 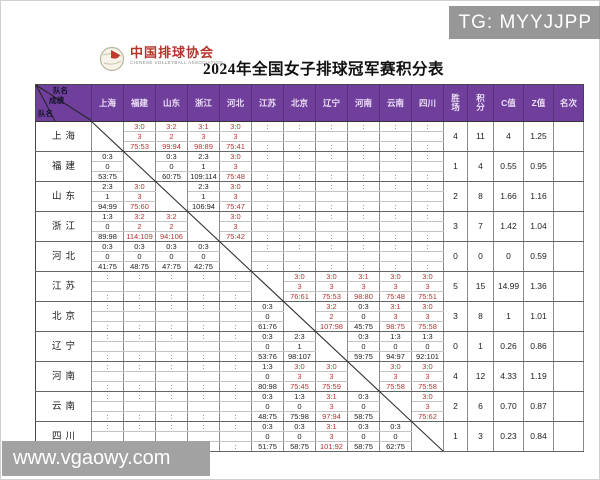 I want to click on summary-z-value: 0.59, so click(x=538, y=256).